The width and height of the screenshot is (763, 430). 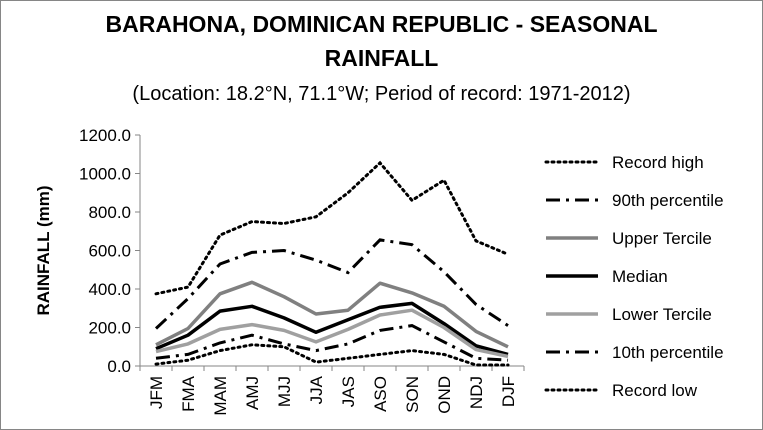 What do you see at coordinates (332, 228) in the screenshot?
I see `series-line-record-high` at bounding box center [332, 228].